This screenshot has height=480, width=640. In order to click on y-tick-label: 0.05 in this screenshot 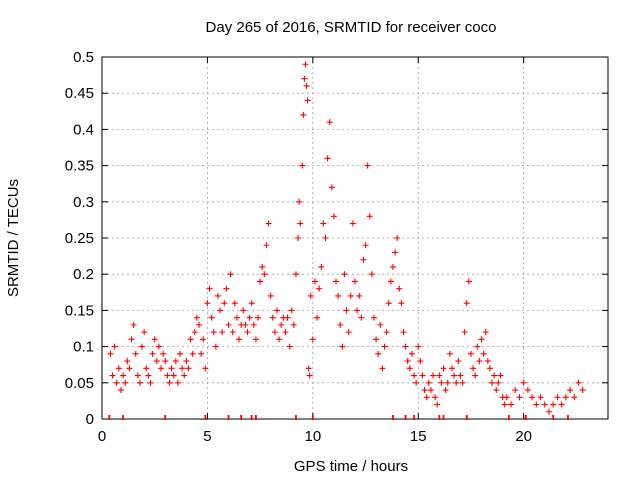, I will do `click(79, 383)`.